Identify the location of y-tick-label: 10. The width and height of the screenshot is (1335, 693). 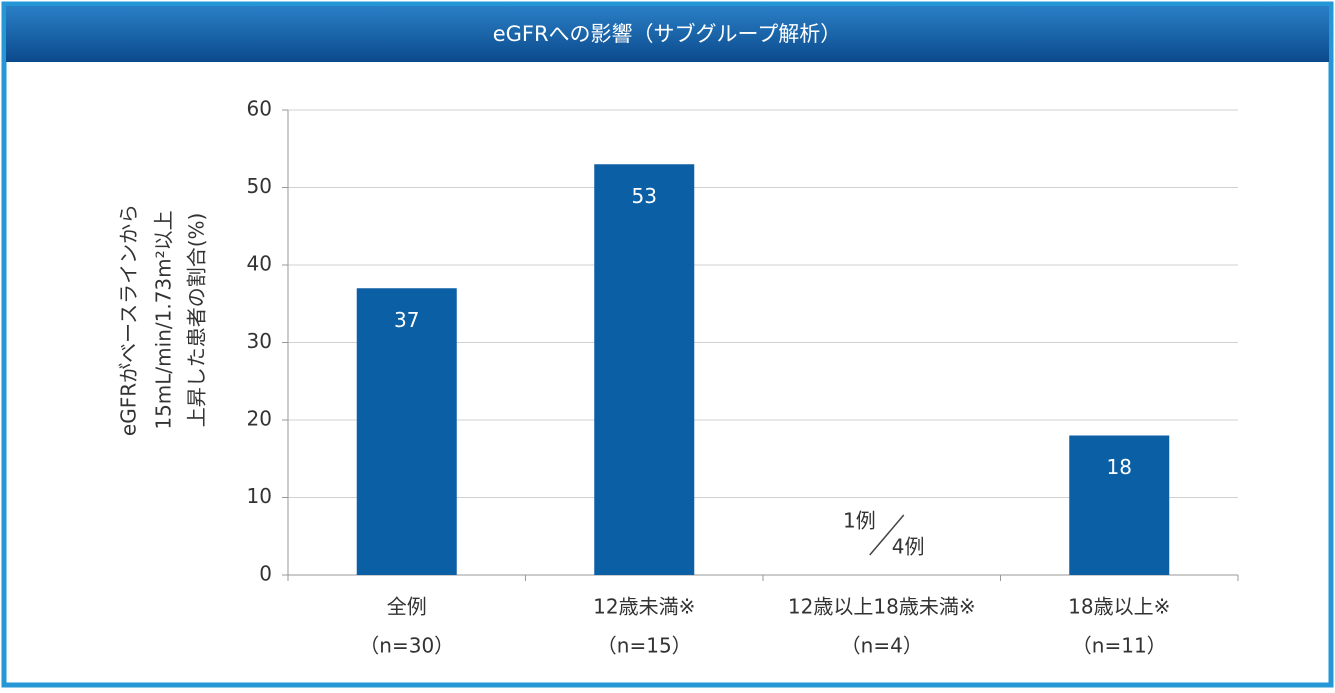
(259, 496).